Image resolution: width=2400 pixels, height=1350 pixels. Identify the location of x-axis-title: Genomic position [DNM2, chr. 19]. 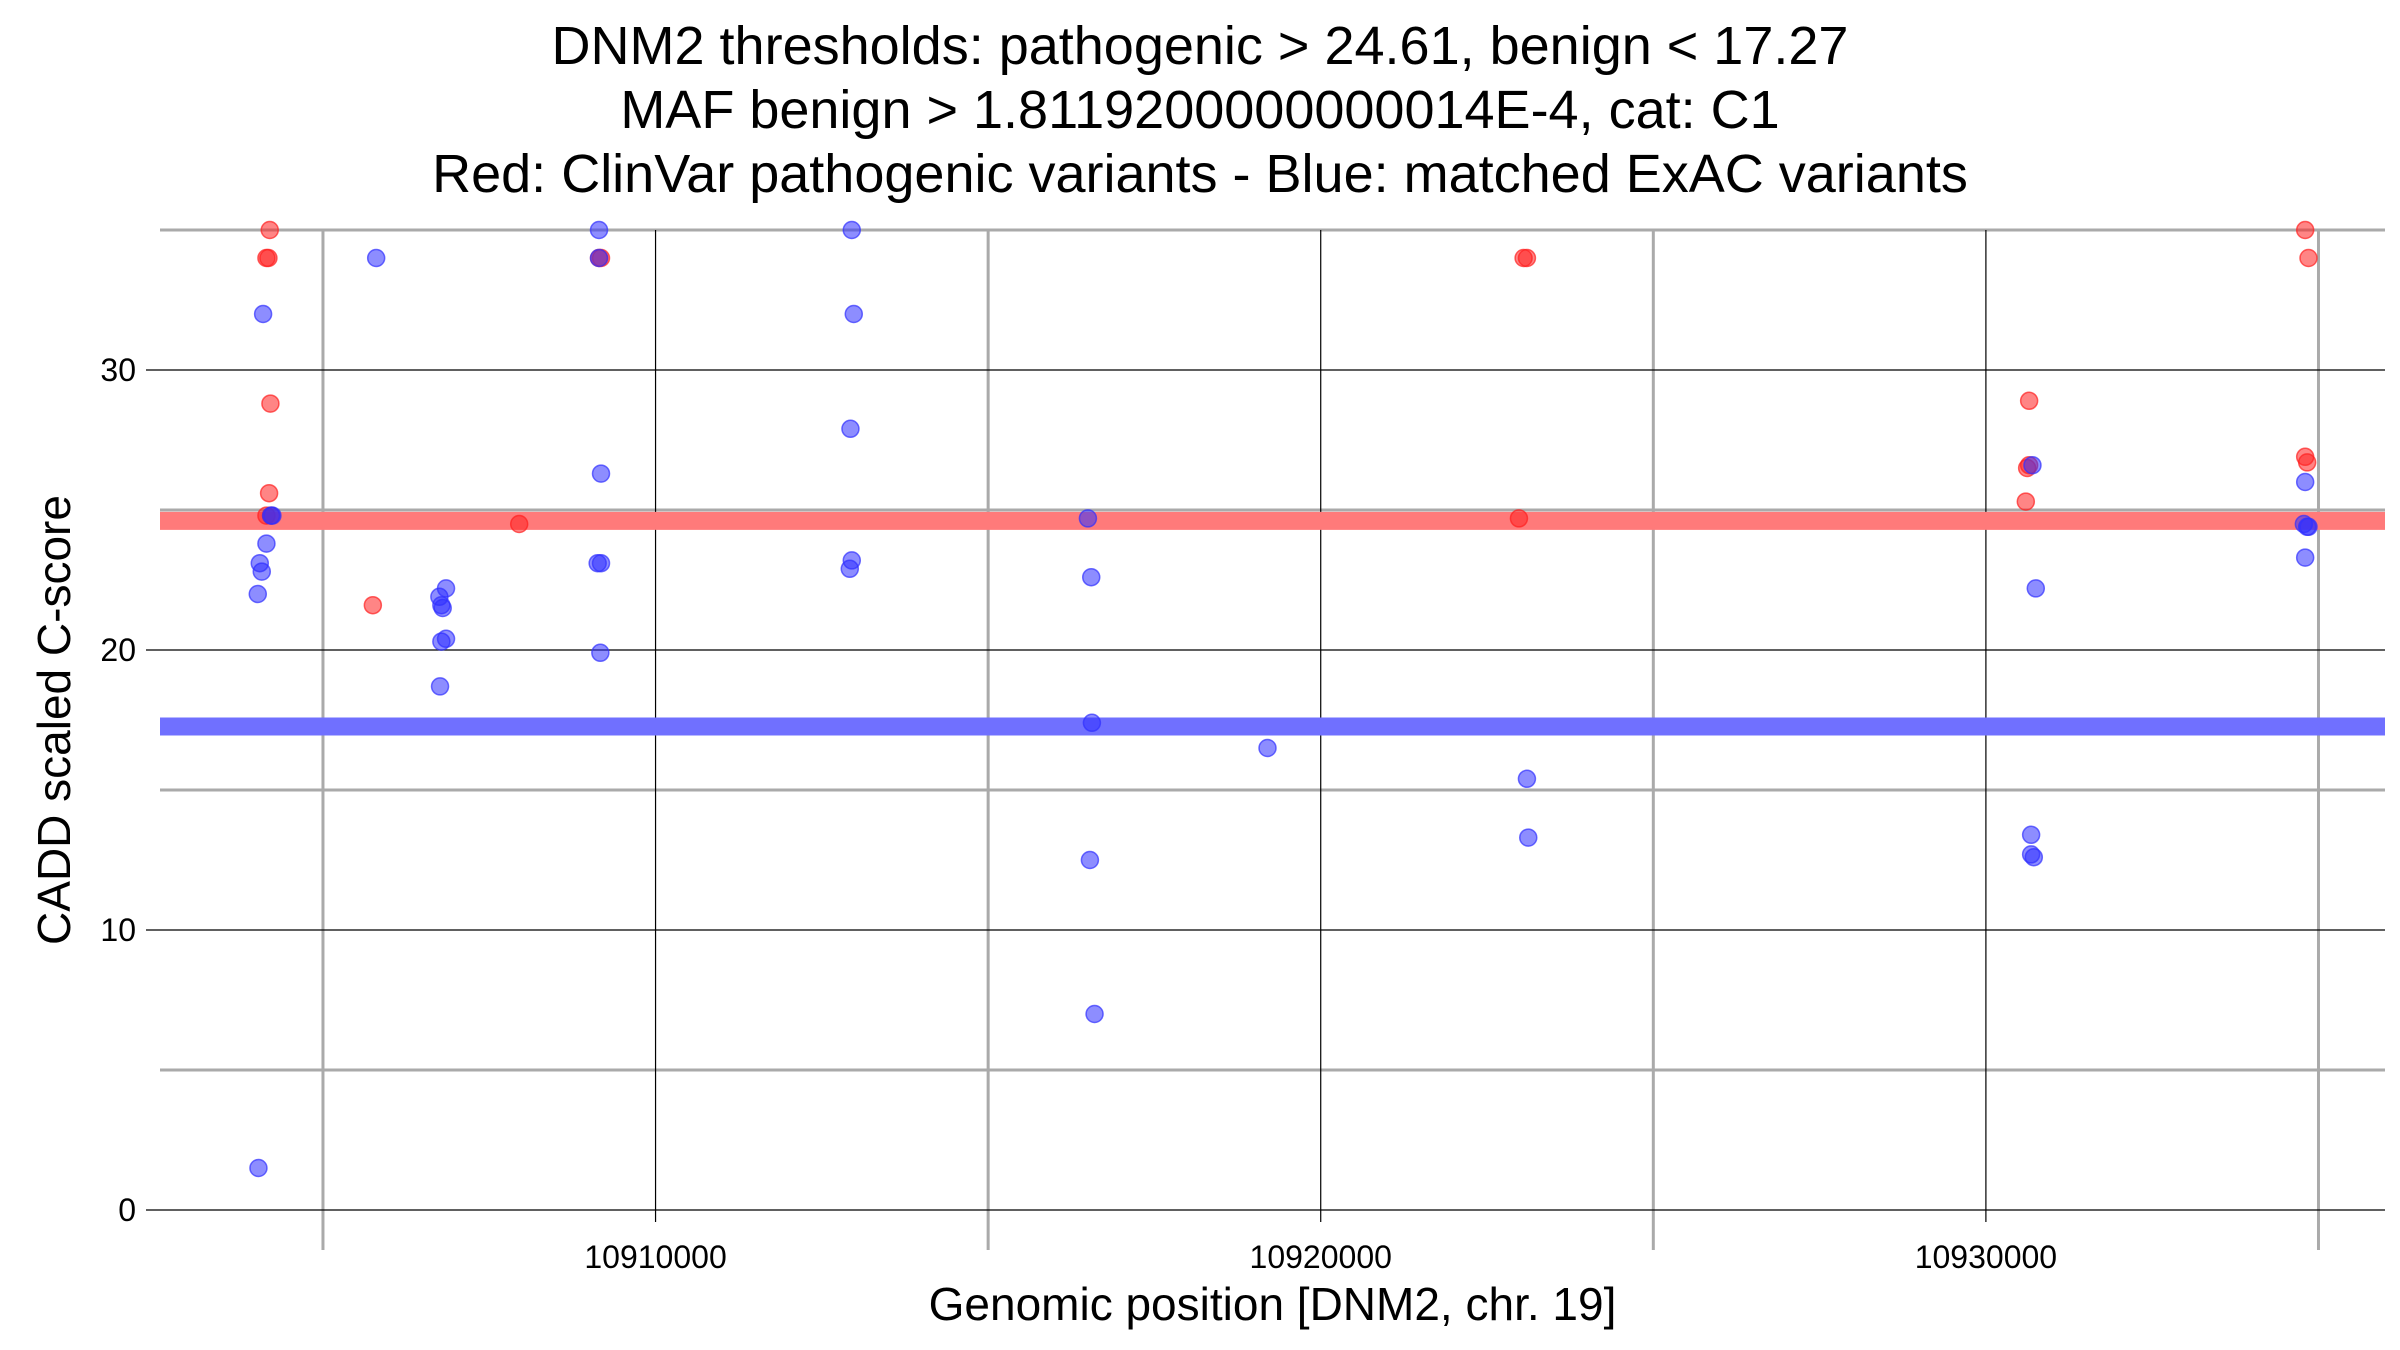
(1273, 1304).